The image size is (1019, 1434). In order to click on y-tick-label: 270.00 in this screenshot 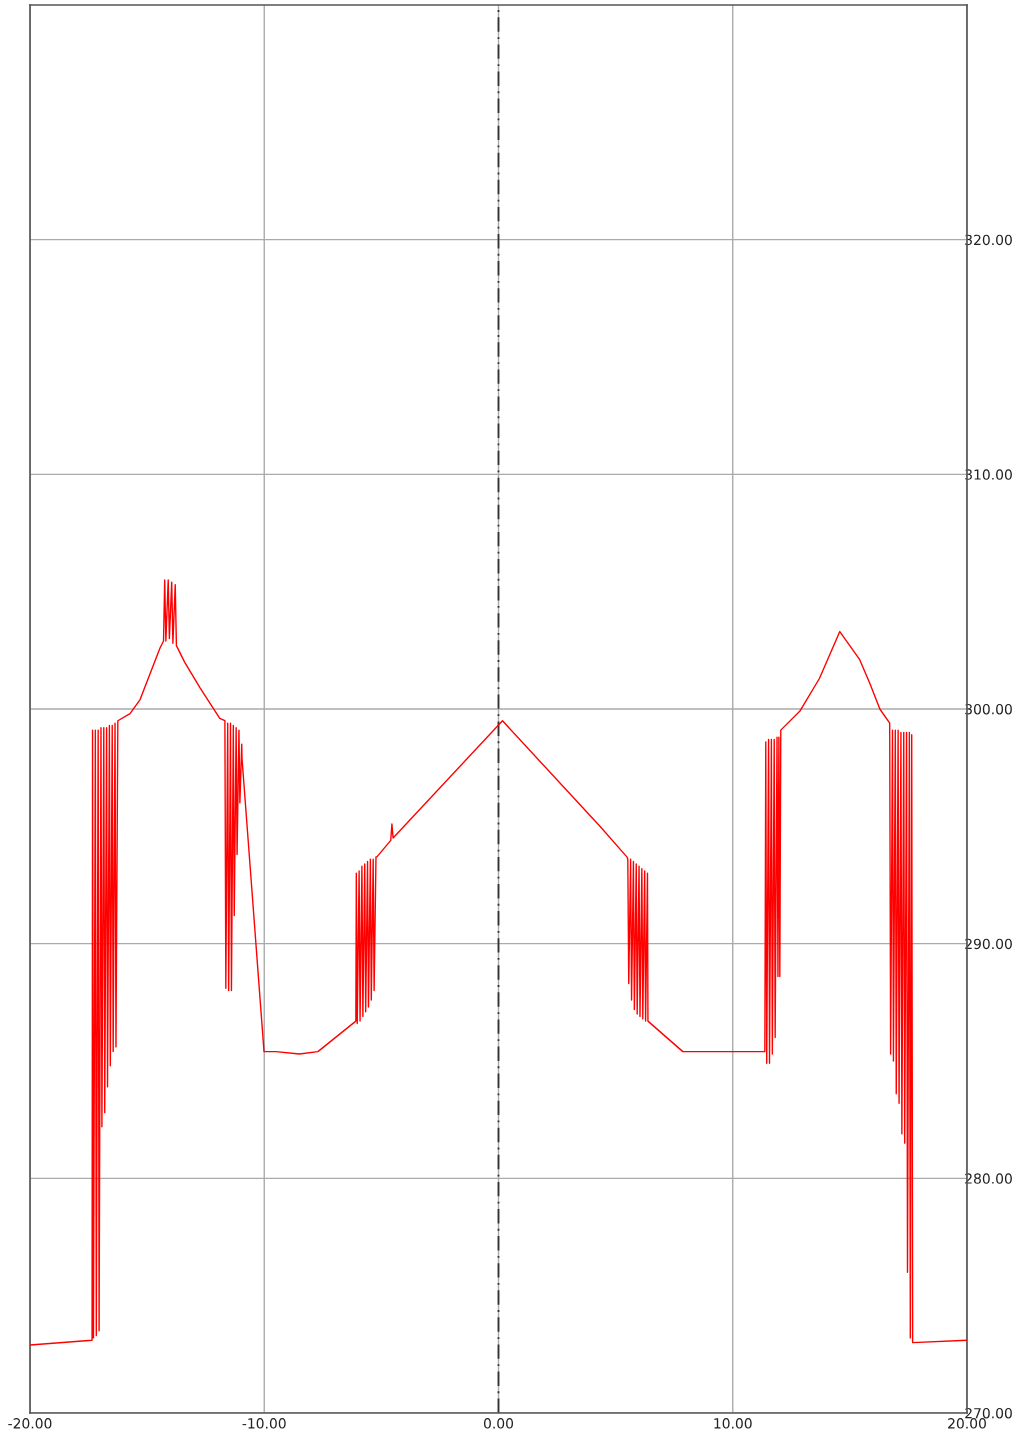, I will do `click(988, 1413)`.